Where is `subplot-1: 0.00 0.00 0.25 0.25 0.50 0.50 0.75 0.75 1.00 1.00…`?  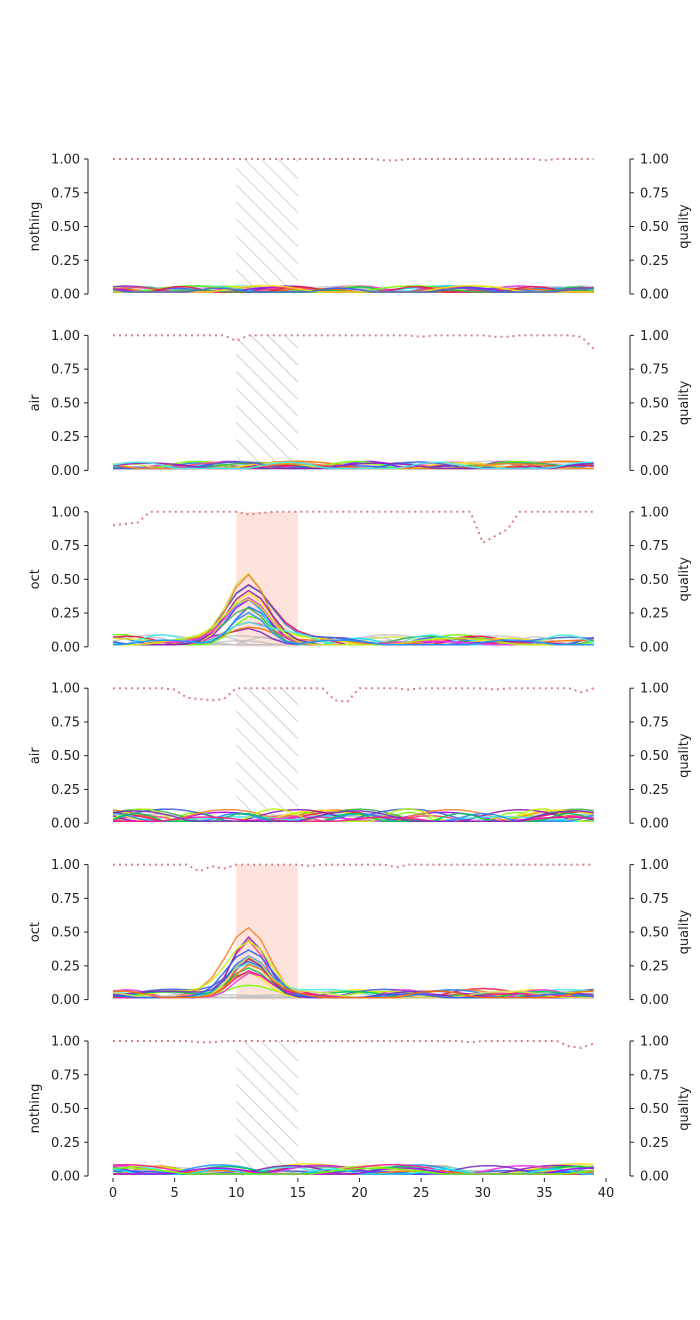 subplot-1: 0.00 0.00 0.25 0.25 0.50 0.50 0.75 0.75 1.00 1.00… is located at coordinates (360, 228).